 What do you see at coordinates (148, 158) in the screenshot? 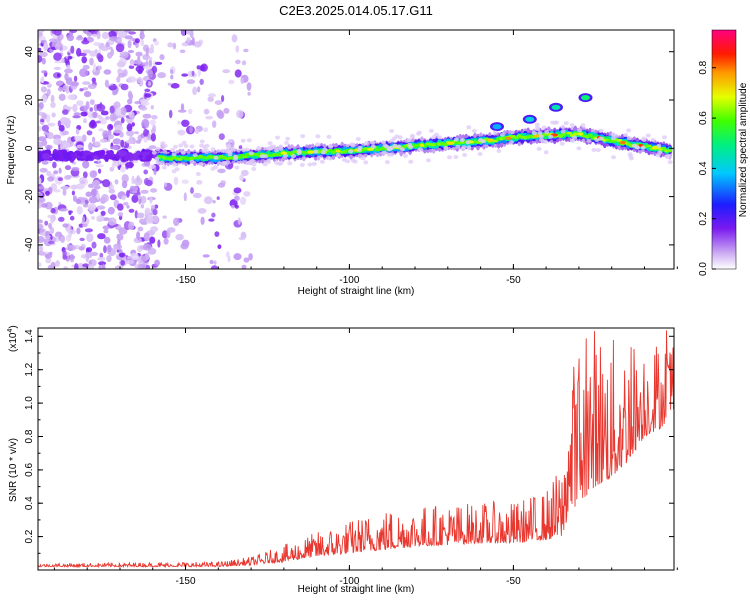
I see `noise-band-blob` at bounding box center [148, 158].